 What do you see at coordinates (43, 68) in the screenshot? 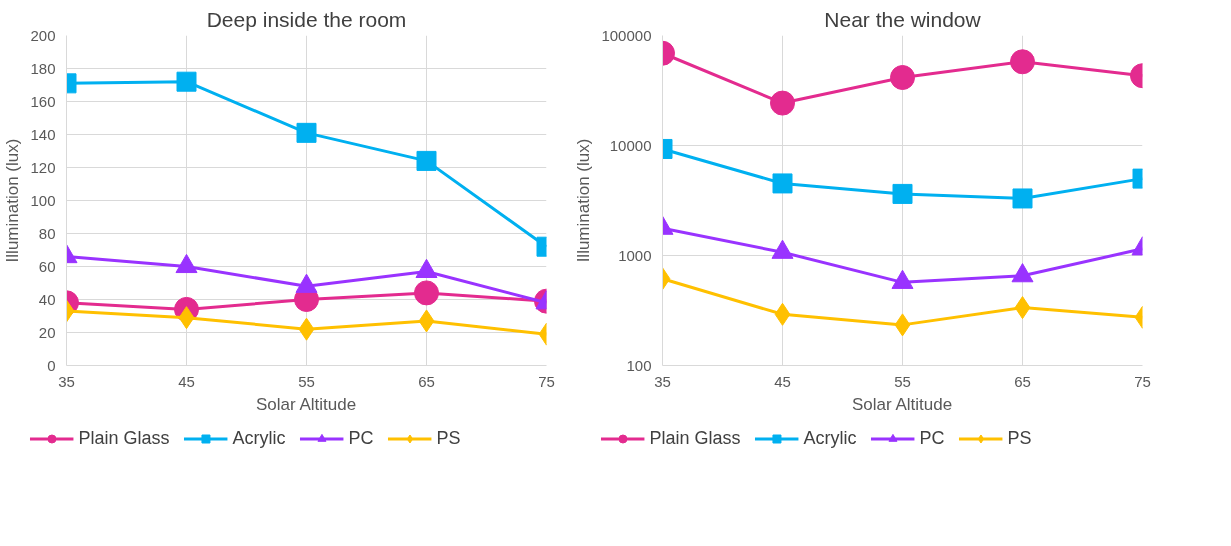
I see `y-tick-label: 180` at bounding box center [43, 68].